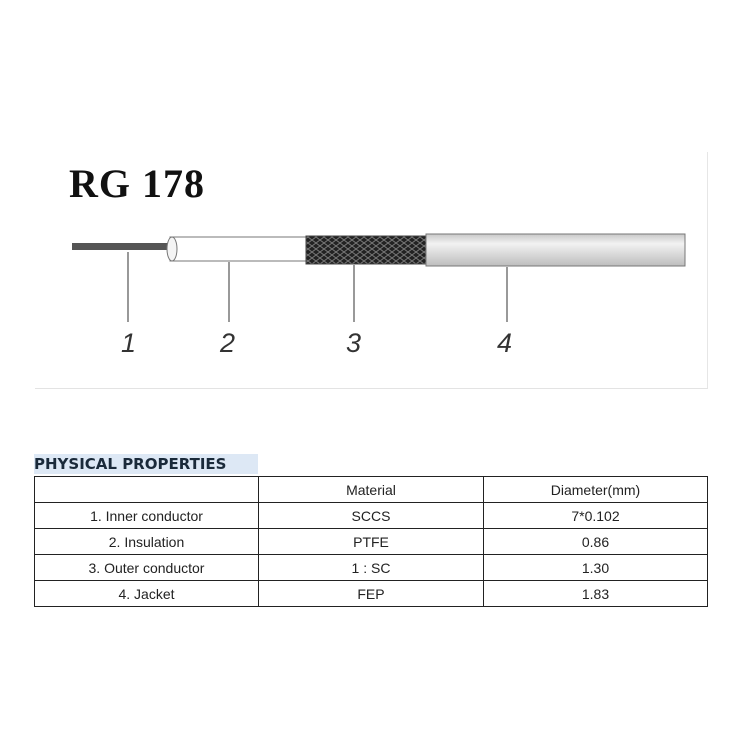 The height and width of the screenshot is (750, 750). Describe the element at coordinates (595, 515) in the screenshot. I see `cell: 7*0.102` at that location.